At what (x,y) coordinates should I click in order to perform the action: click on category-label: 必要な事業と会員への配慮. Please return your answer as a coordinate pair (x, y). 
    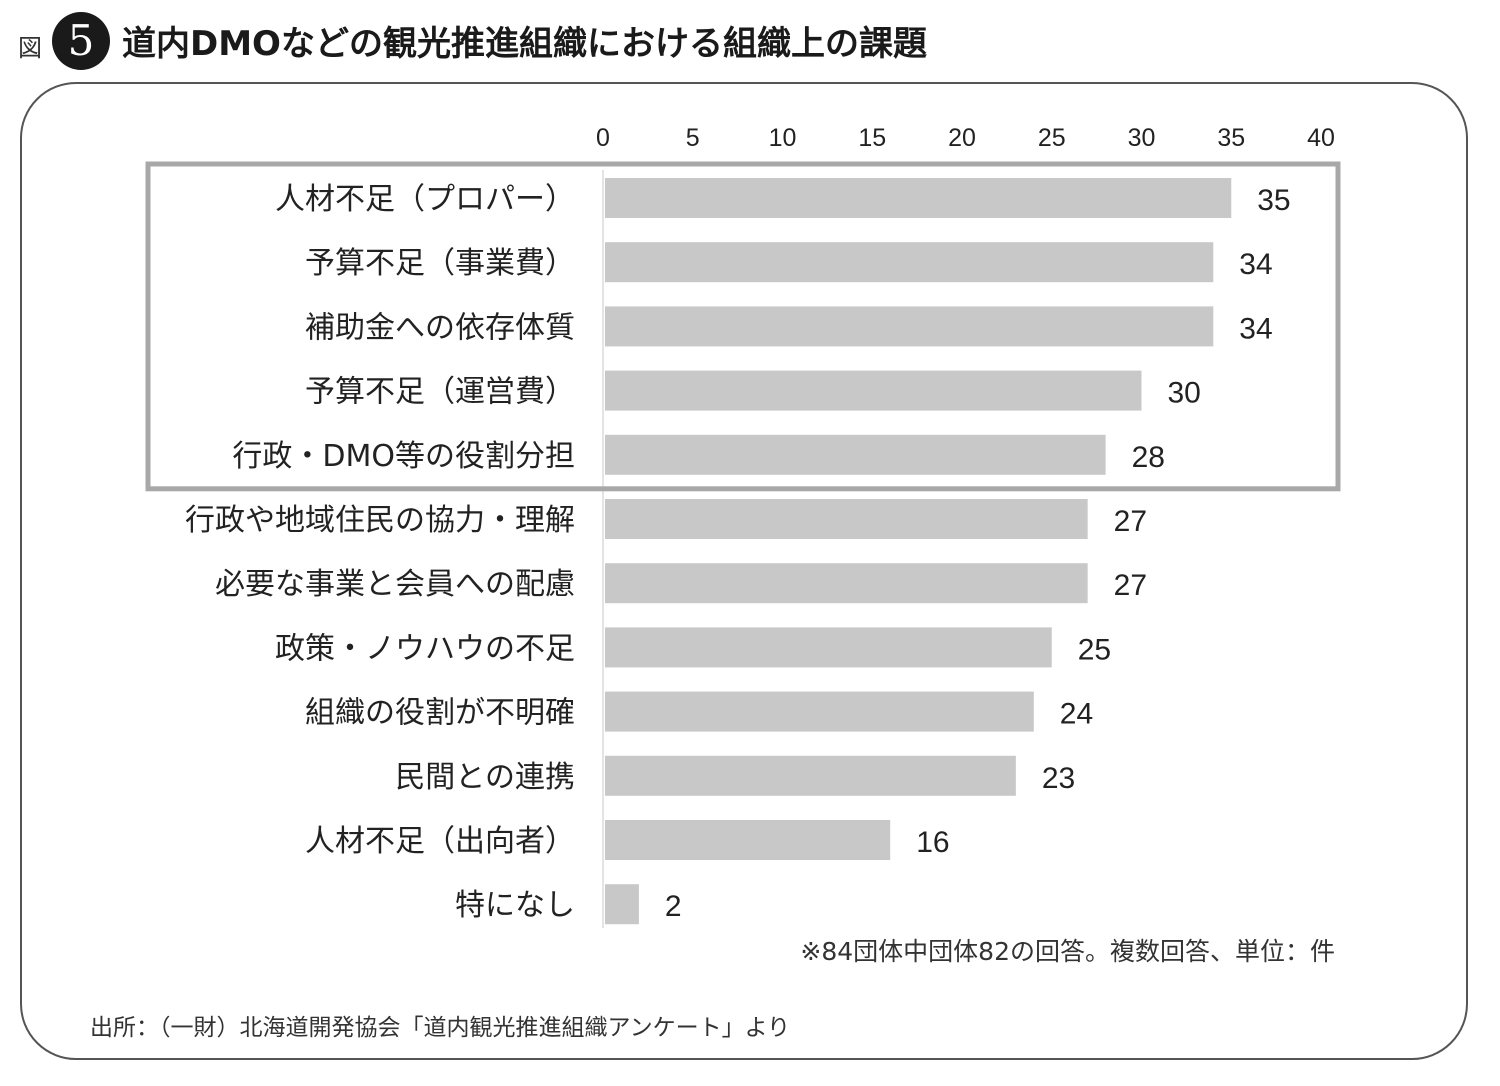
    Looking at the image, I should click on (395, 584).